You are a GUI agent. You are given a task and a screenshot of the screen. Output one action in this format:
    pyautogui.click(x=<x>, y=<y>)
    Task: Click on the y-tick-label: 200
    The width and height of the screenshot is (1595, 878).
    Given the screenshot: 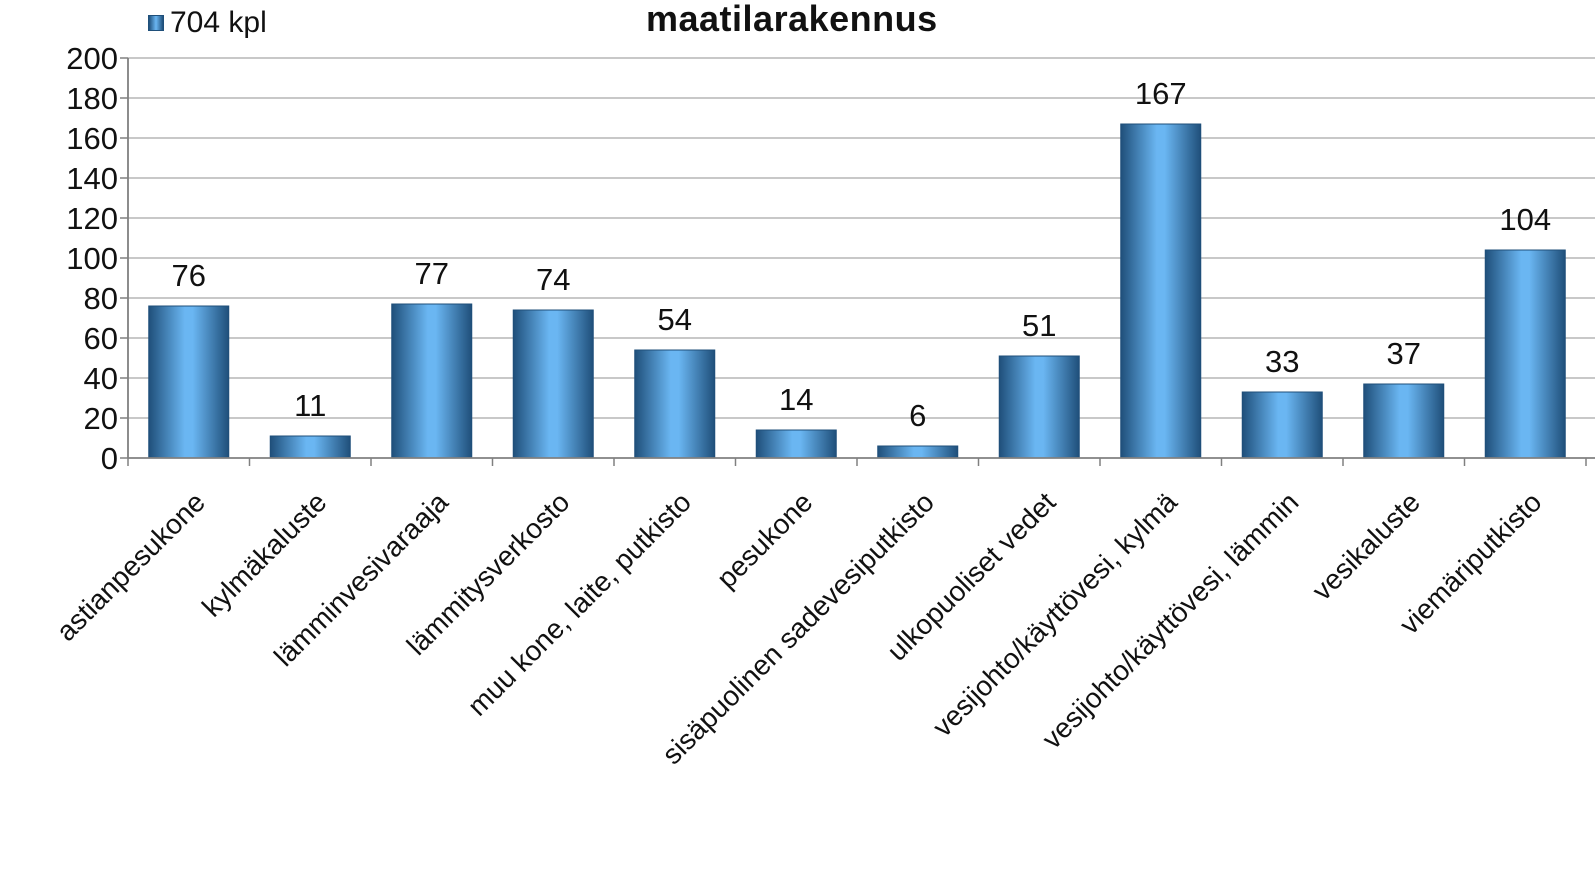 What is the action you would take?
    pyautogui.click(x=92, y=58)
    